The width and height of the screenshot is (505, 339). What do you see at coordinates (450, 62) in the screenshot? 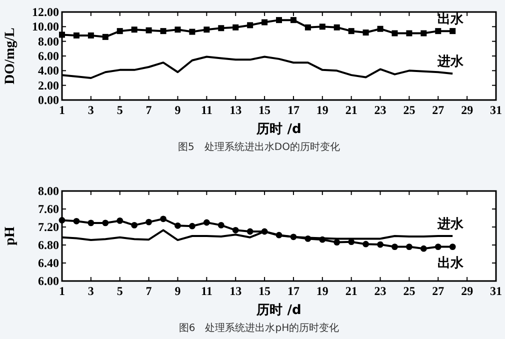
I see `legend-label: 进水` at bounding box center [450, 62].